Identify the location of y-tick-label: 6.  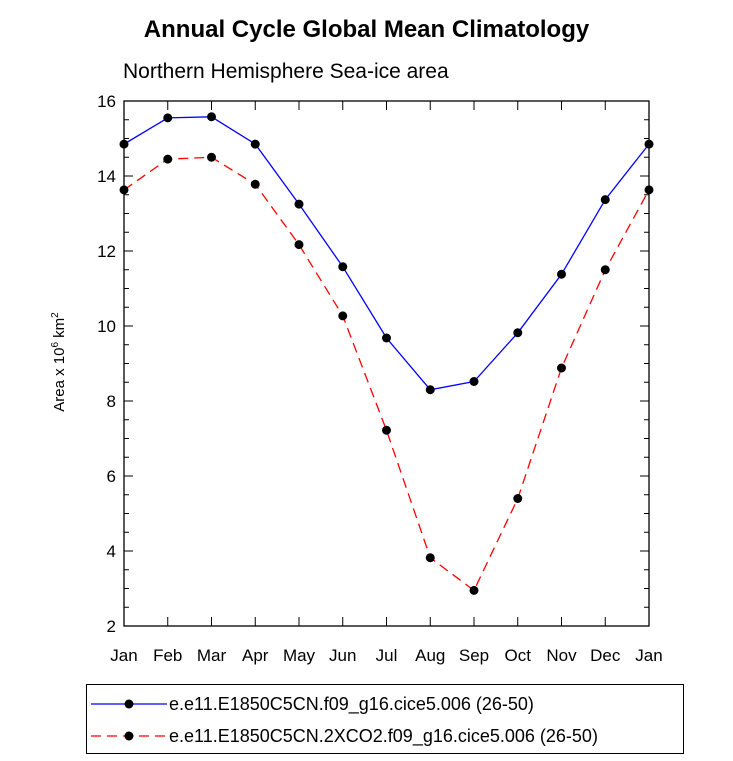
(111, 476).